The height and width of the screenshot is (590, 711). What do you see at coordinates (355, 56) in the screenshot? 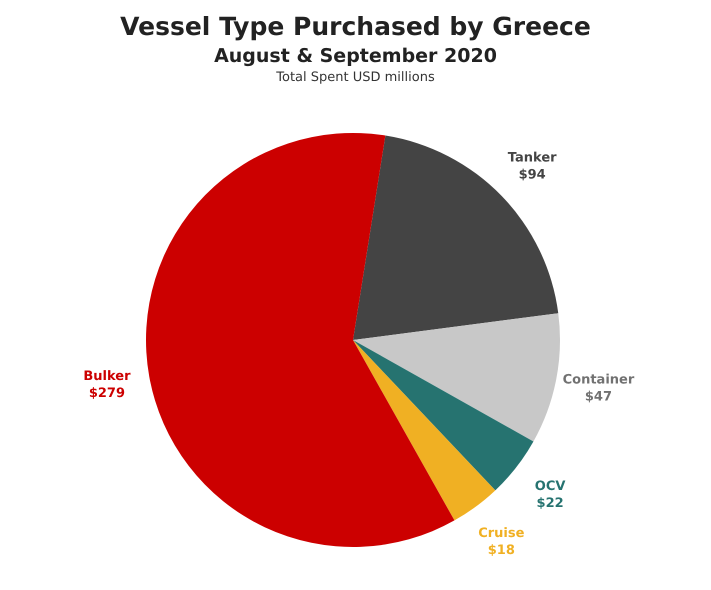
I see `chart-subtitle: August & September 2020` at bounding box center [355, 56].